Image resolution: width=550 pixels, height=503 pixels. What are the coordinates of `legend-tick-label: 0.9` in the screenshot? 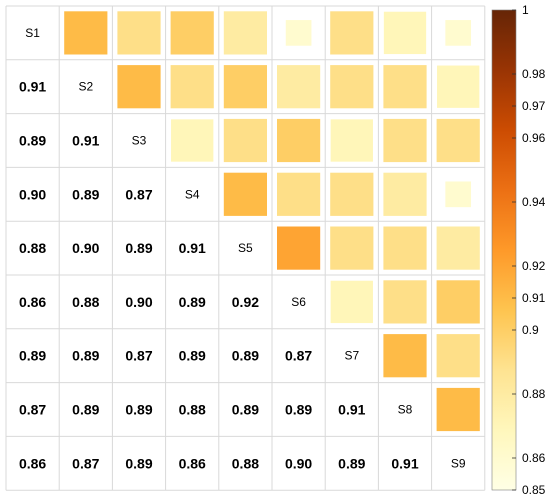 It's located at (530, 330).